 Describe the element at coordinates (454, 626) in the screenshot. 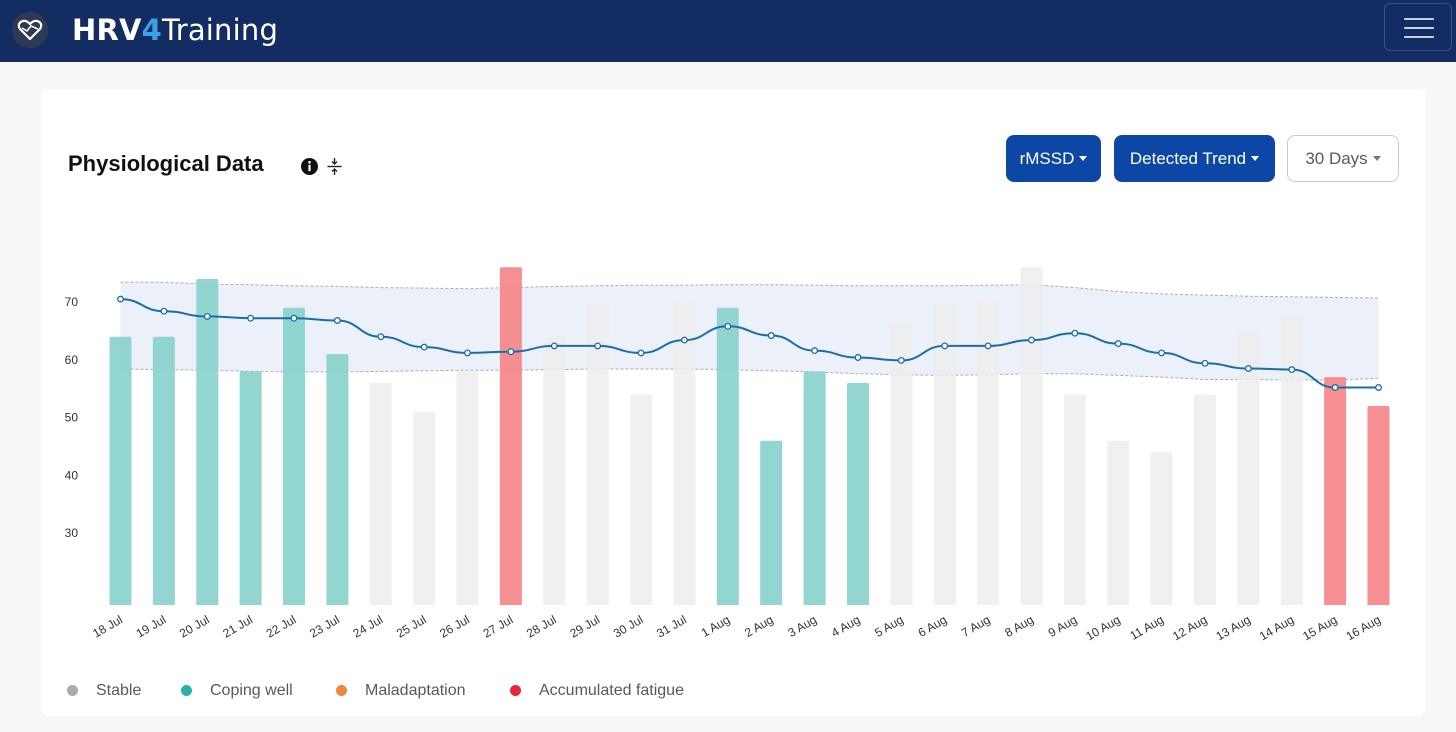

I see `x-tick-label: 26 Jul` at that location.